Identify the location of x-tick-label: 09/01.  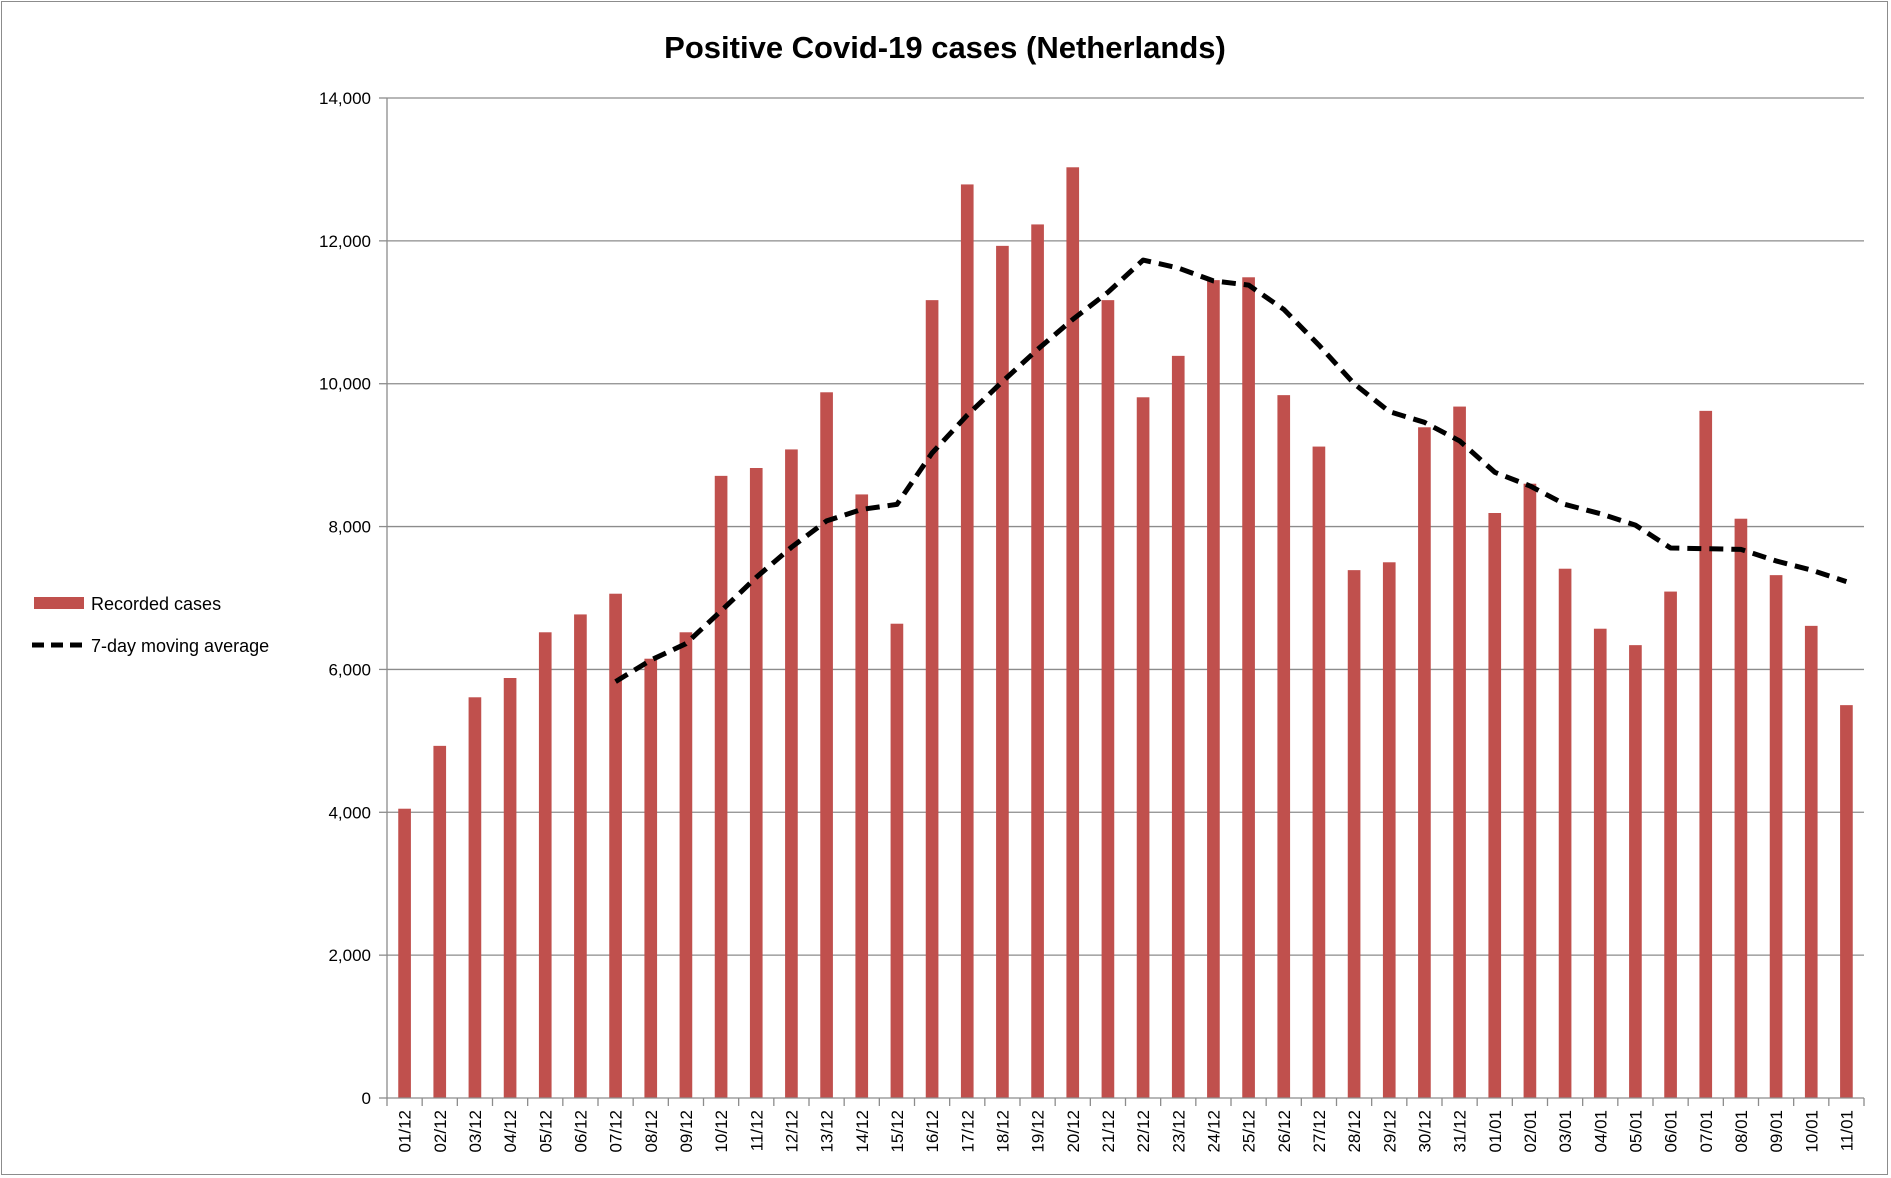
(1776, 1131).